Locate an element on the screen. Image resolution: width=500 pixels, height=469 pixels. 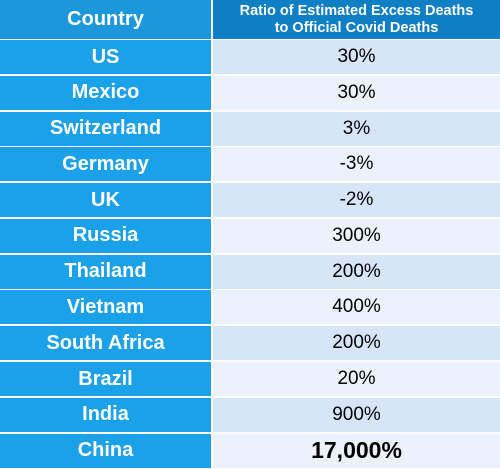
country-cell: Thailand is located at coordinates (105, 271).